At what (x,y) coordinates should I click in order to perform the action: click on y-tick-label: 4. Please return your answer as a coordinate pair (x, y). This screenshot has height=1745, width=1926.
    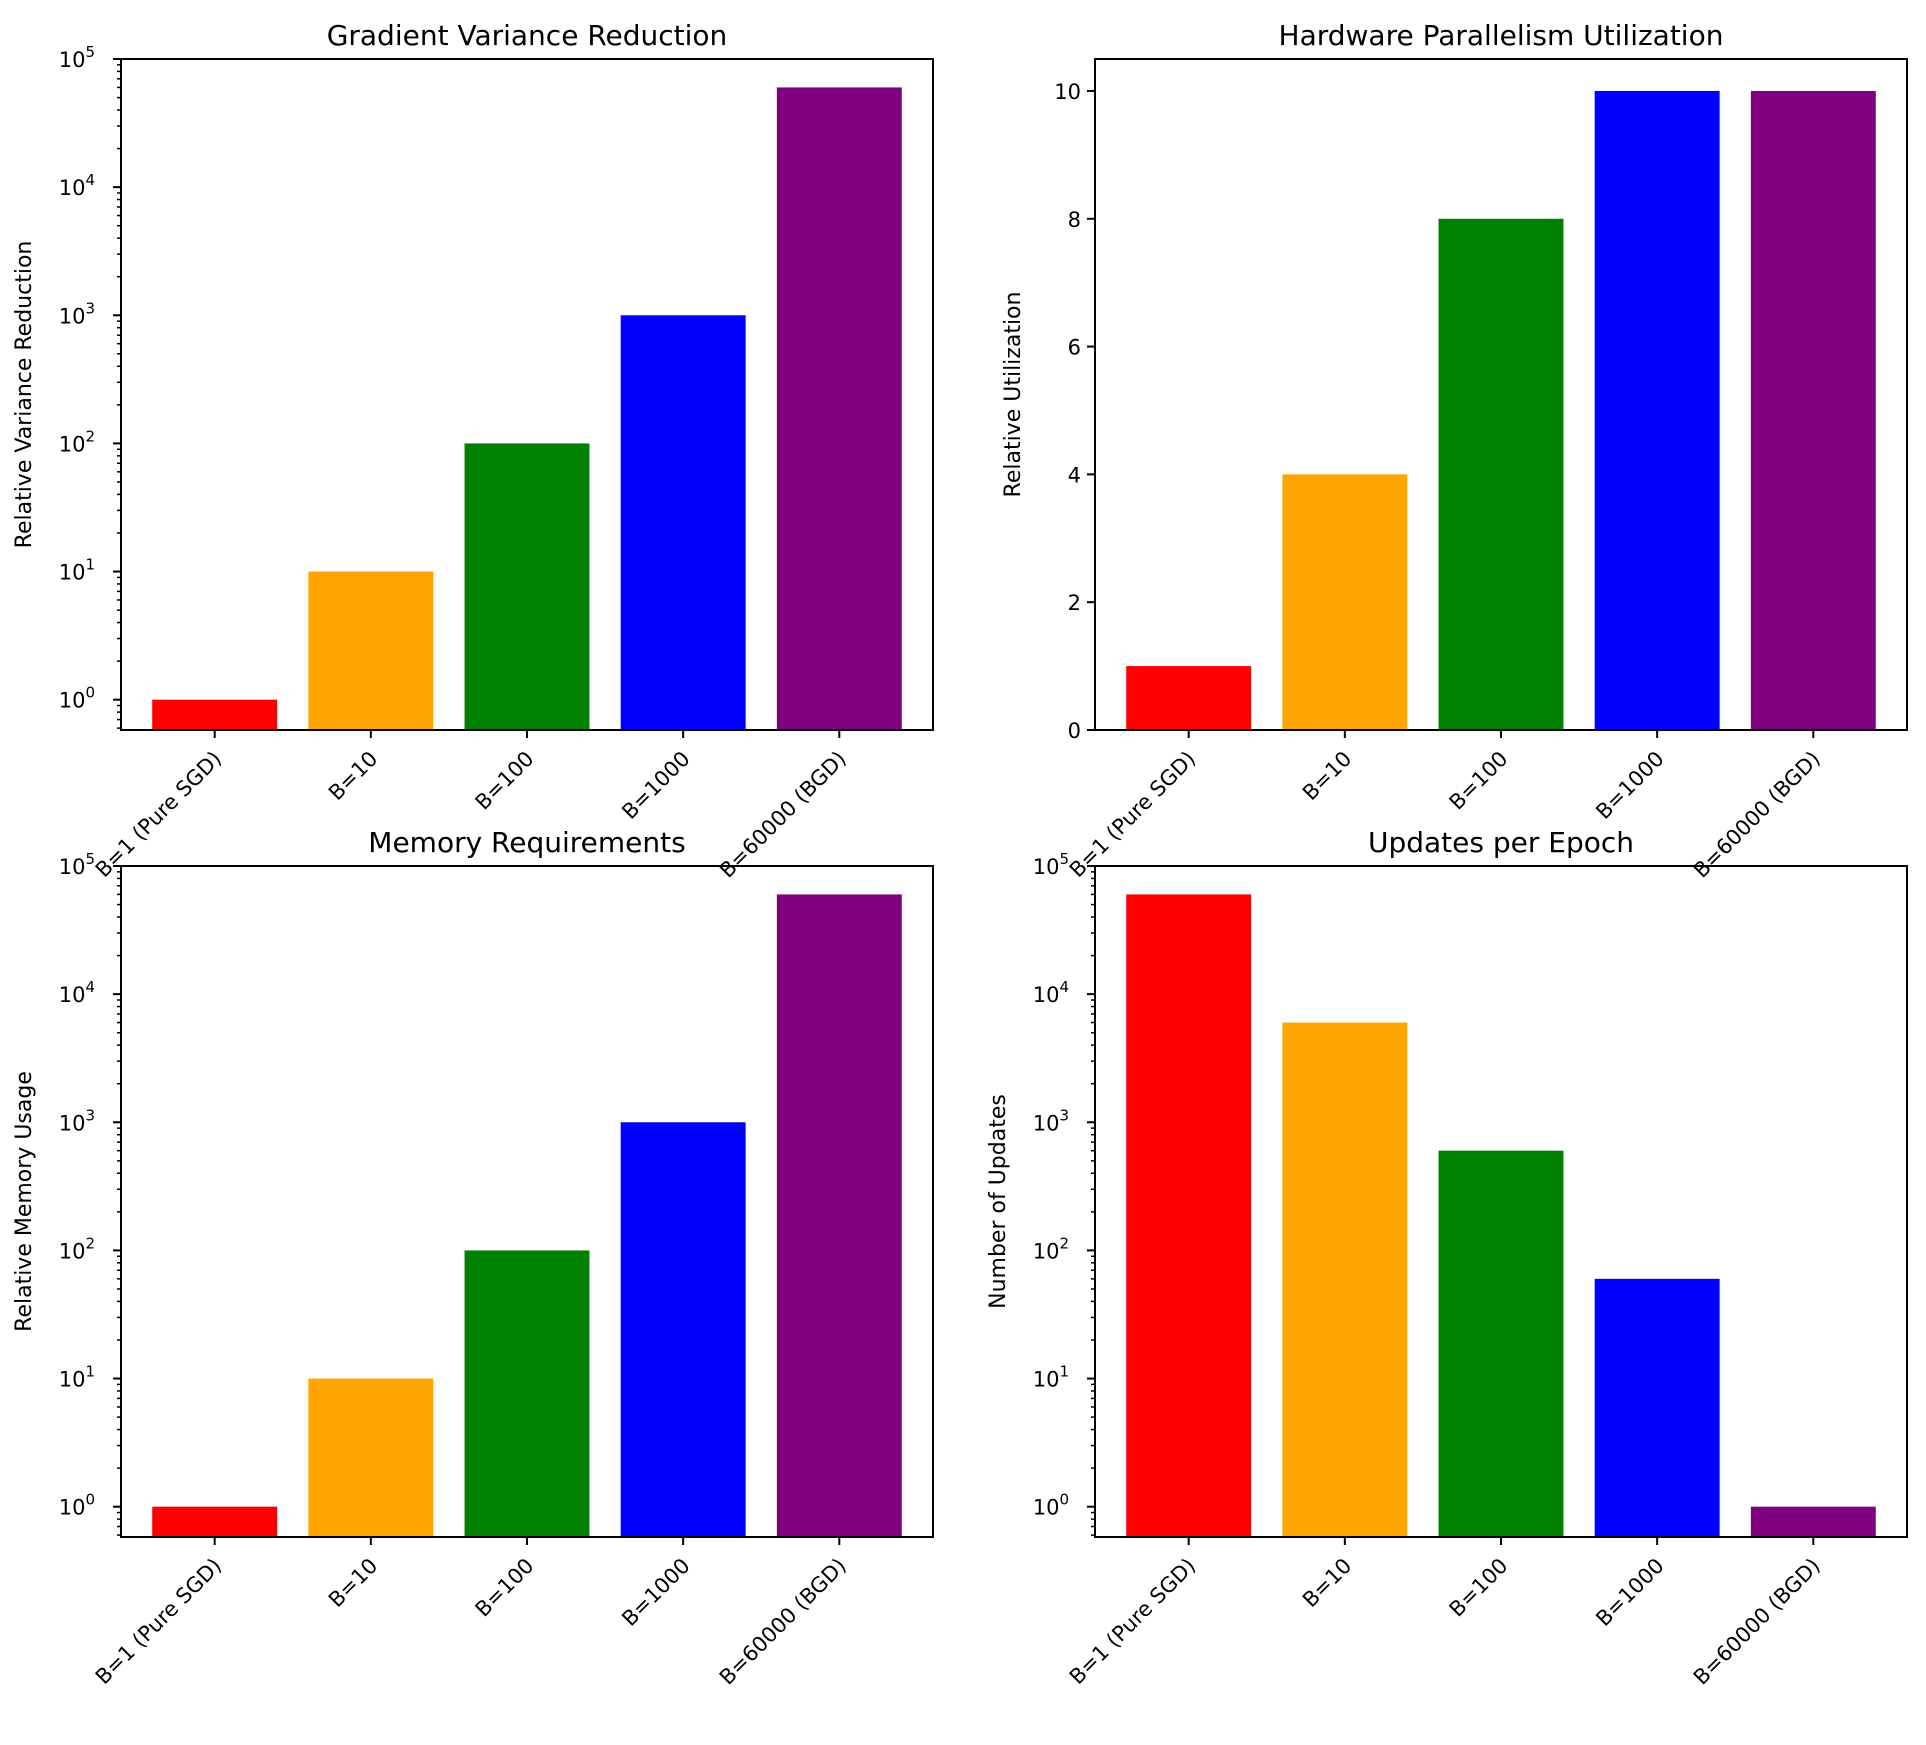
    Looking at the image, I should click on (1074, 475).